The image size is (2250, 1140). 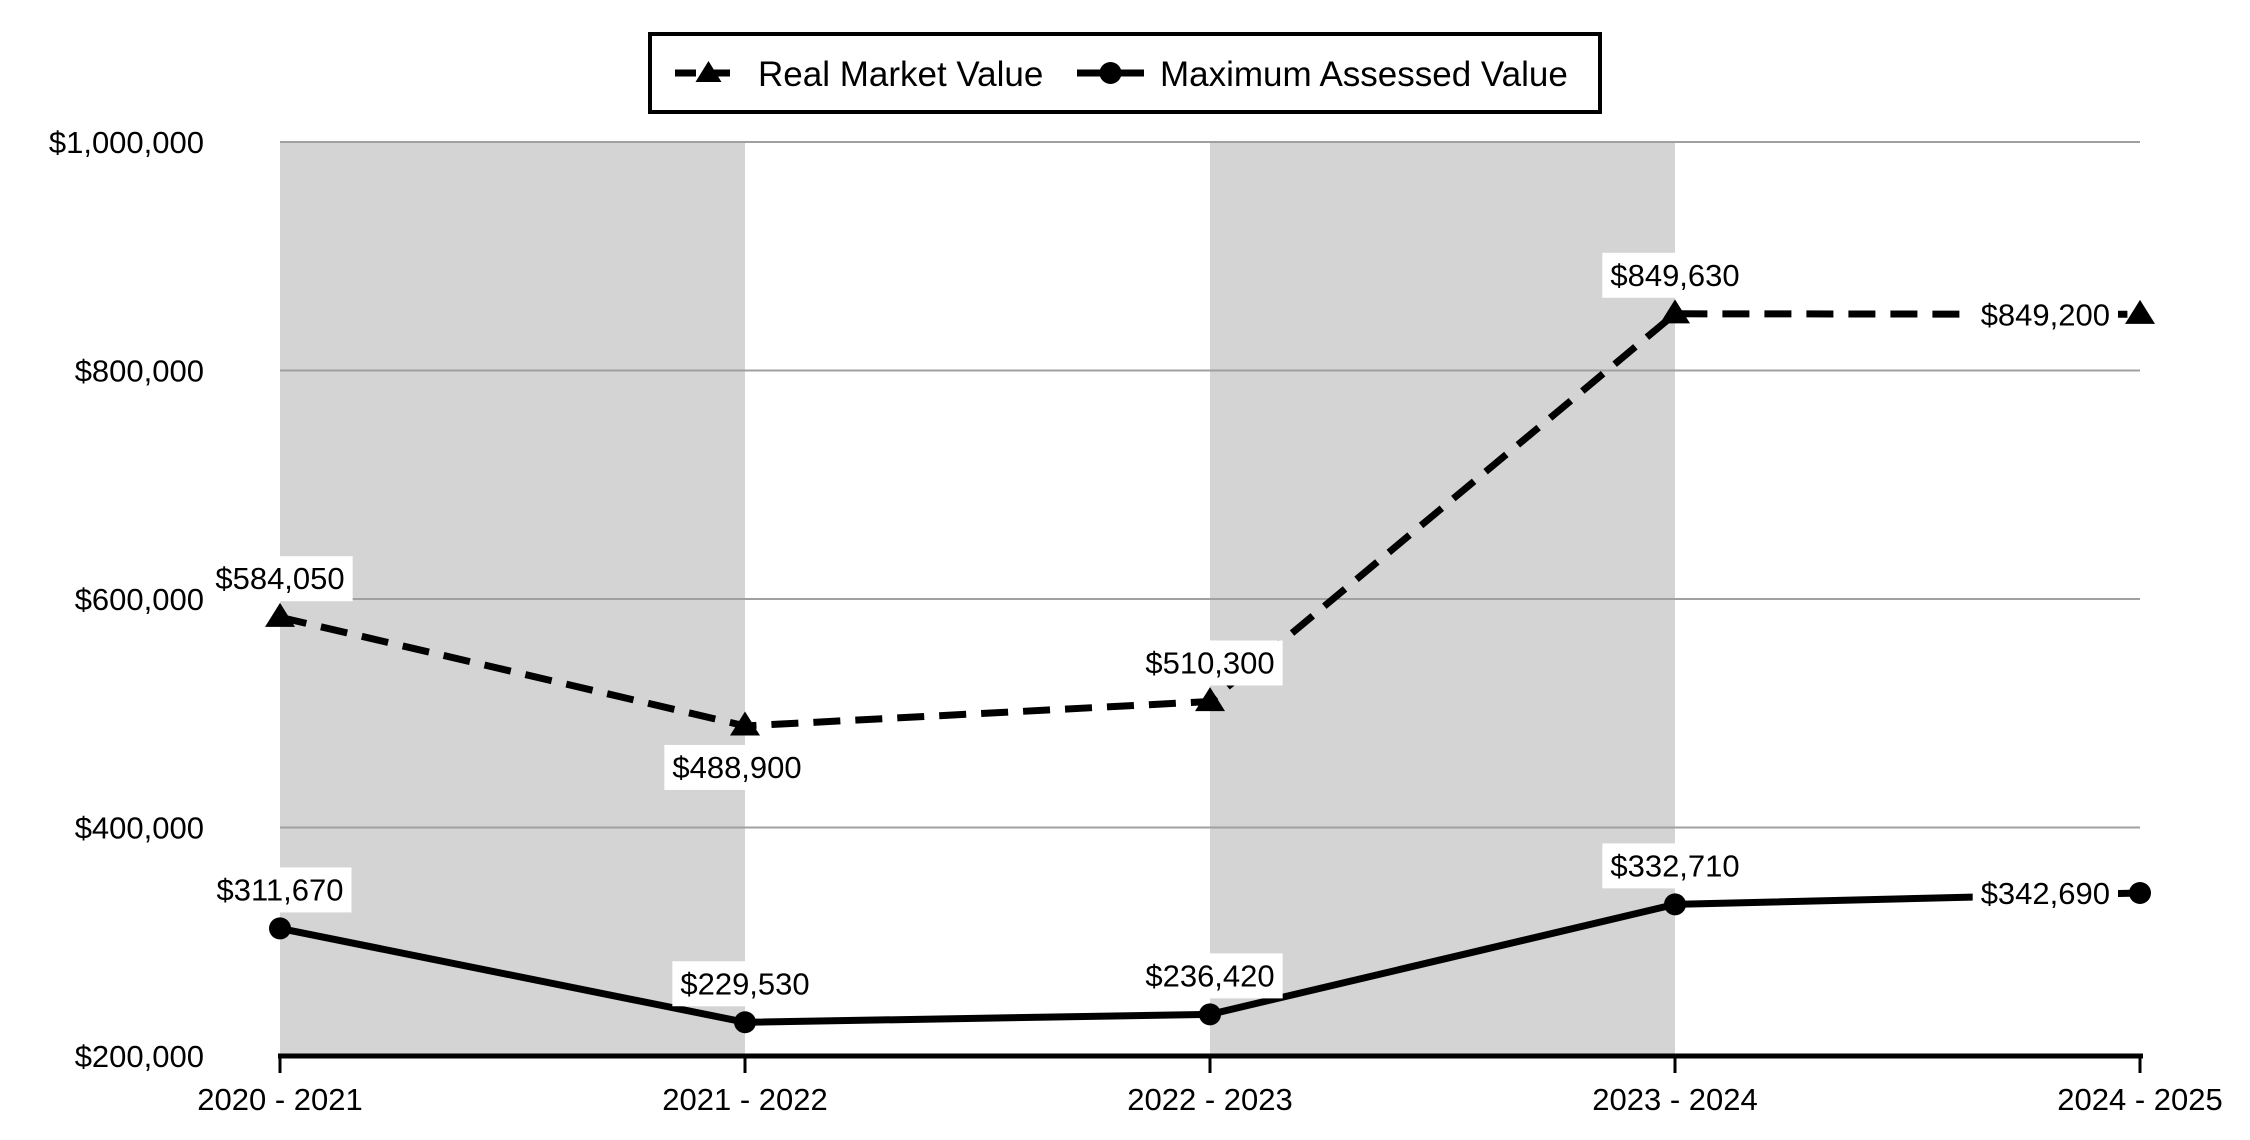 I want to click on series-1-point-2-circle-marker, so click(x=1210, y=1014).